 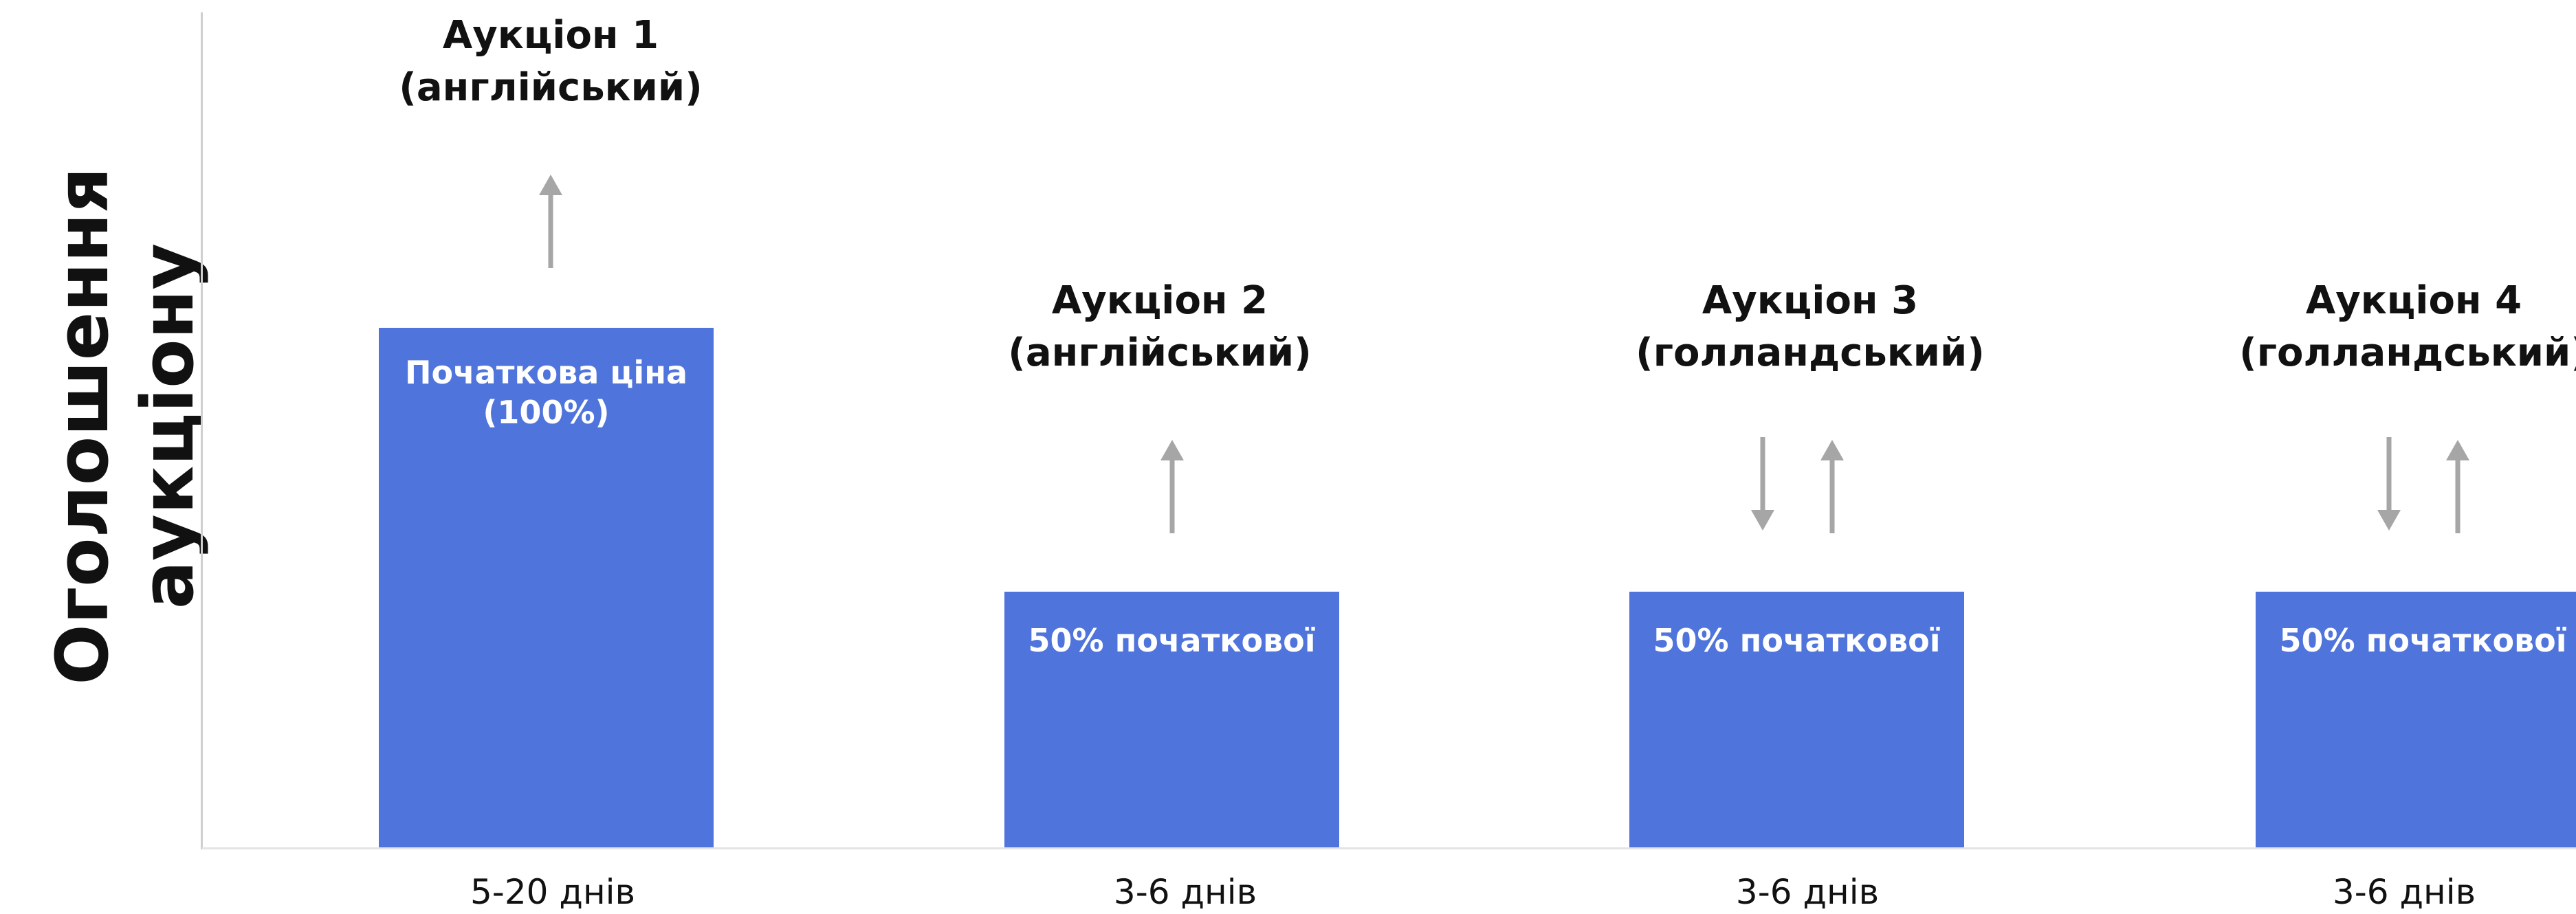 I want to click on auction-2-title-name: Аукціон 2, so click(x=1159, y=300).